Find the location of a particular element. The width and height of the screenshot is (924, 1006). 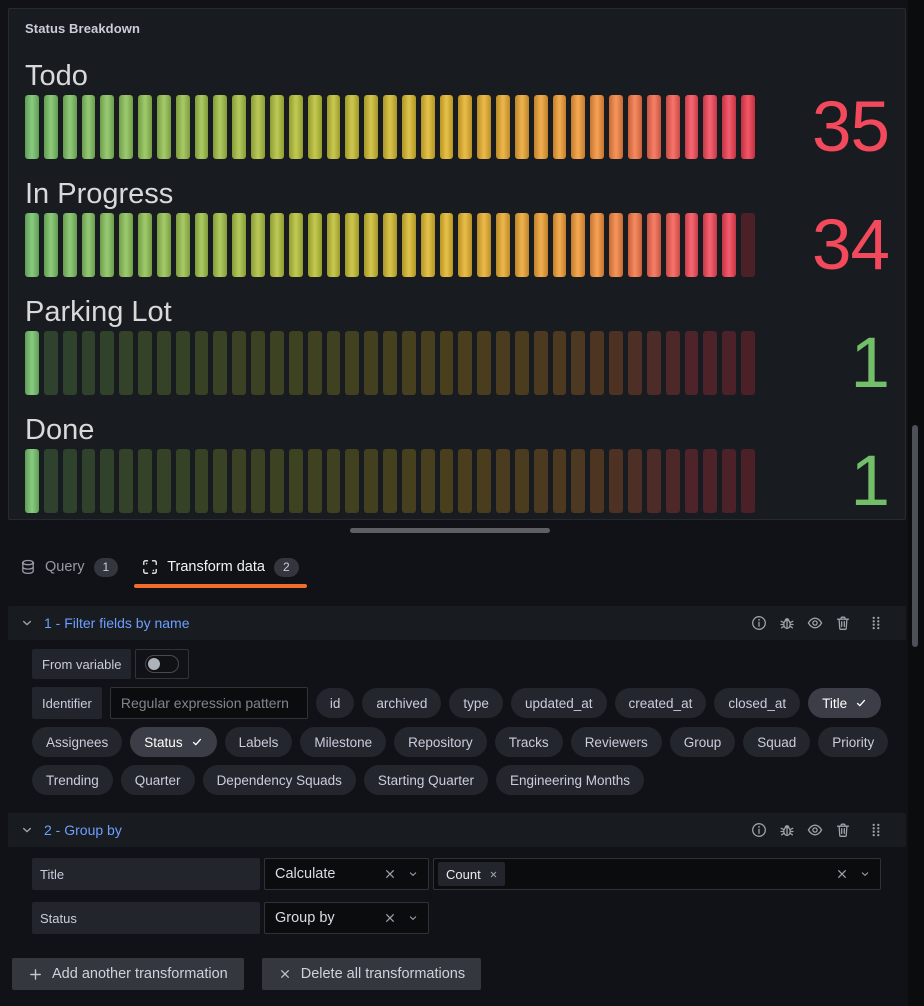

field-chip: closed_at is located at coordinates (757, 703).